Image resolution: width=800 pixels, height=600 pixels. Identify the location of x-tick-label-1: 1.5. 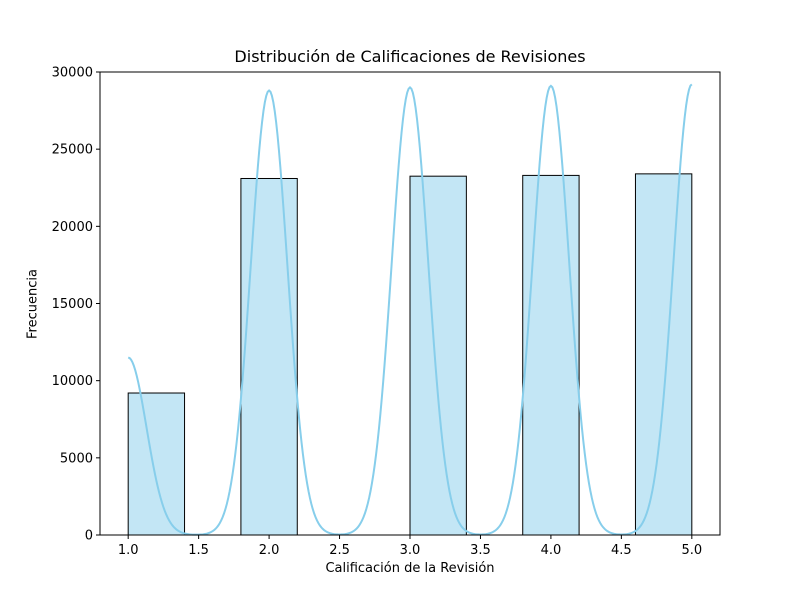
(198, 550).